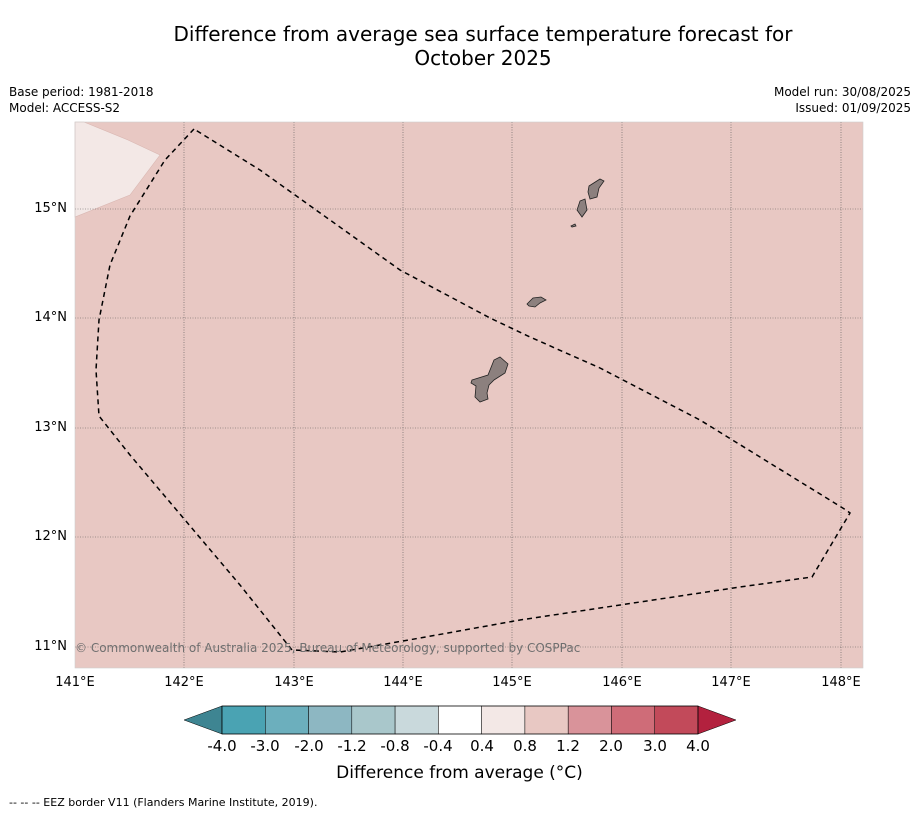 The width and height of the screenshot is (919, 816). What do you see at coordinates (352, 746) in the screenshot?
I see `colorbar-label: -1.2` at bounding box center [352, 746].